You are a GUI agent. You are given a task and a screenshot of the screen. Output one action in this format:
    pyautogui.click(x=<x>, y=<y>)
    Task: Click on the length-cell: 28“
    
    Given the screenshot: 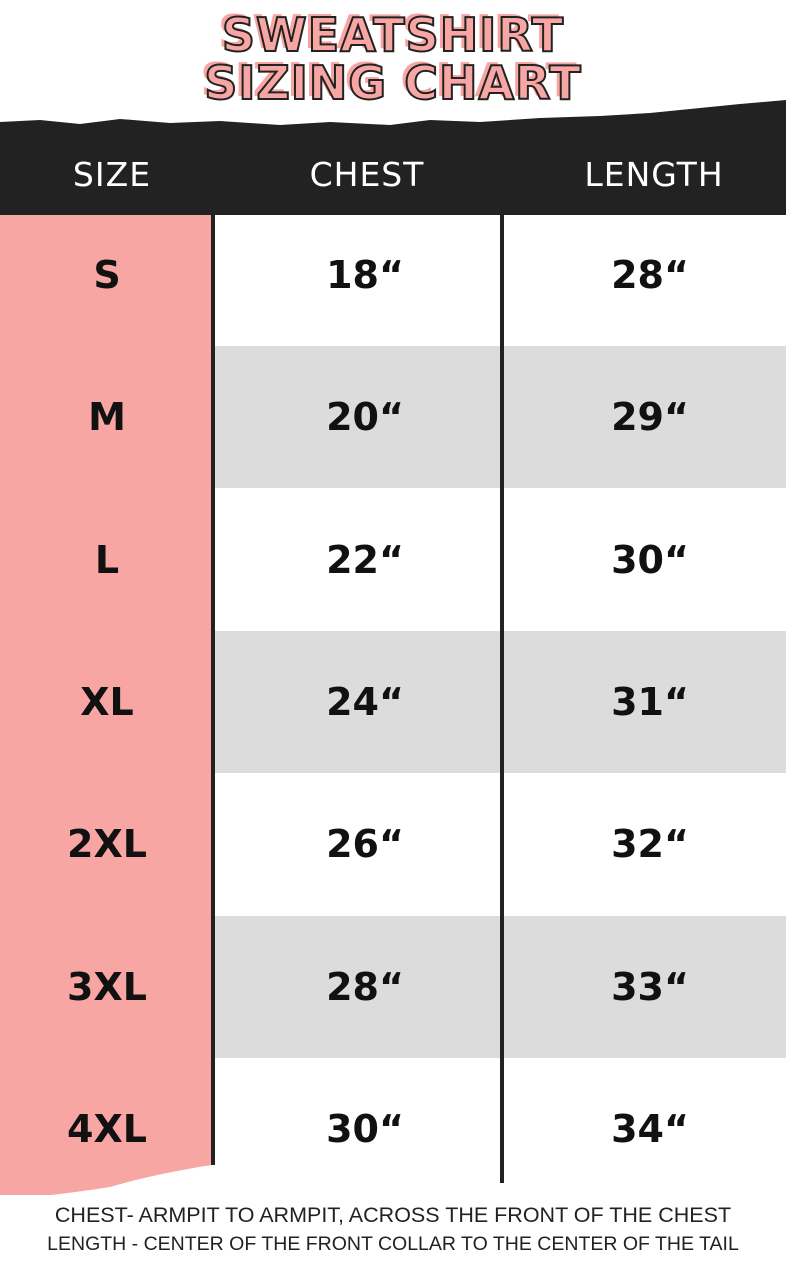 What is the action you would take?
    pyautogui.click(x=650, y=275)
    